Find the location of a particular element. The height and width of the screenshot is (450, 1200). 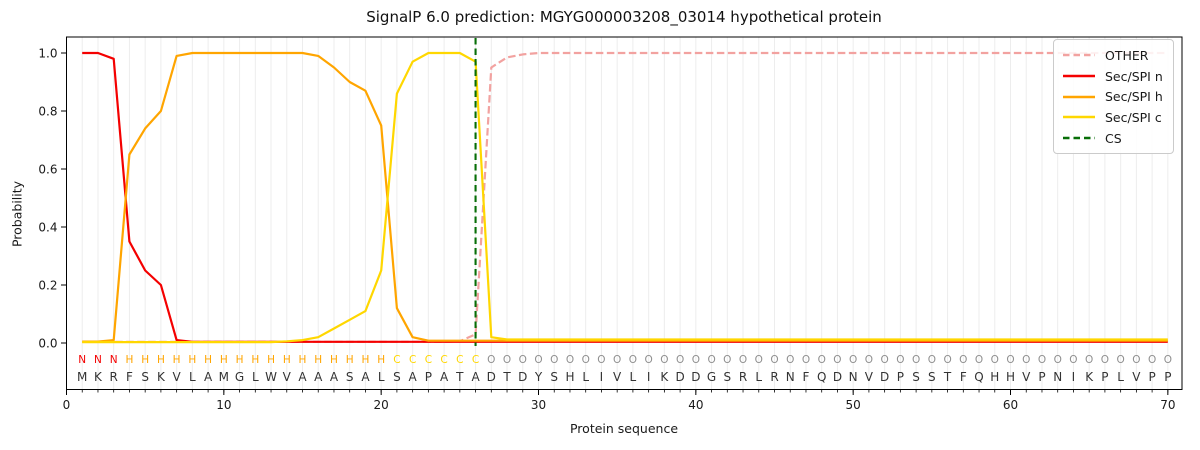

residue-letter: H is located at coordinates (994, 377).